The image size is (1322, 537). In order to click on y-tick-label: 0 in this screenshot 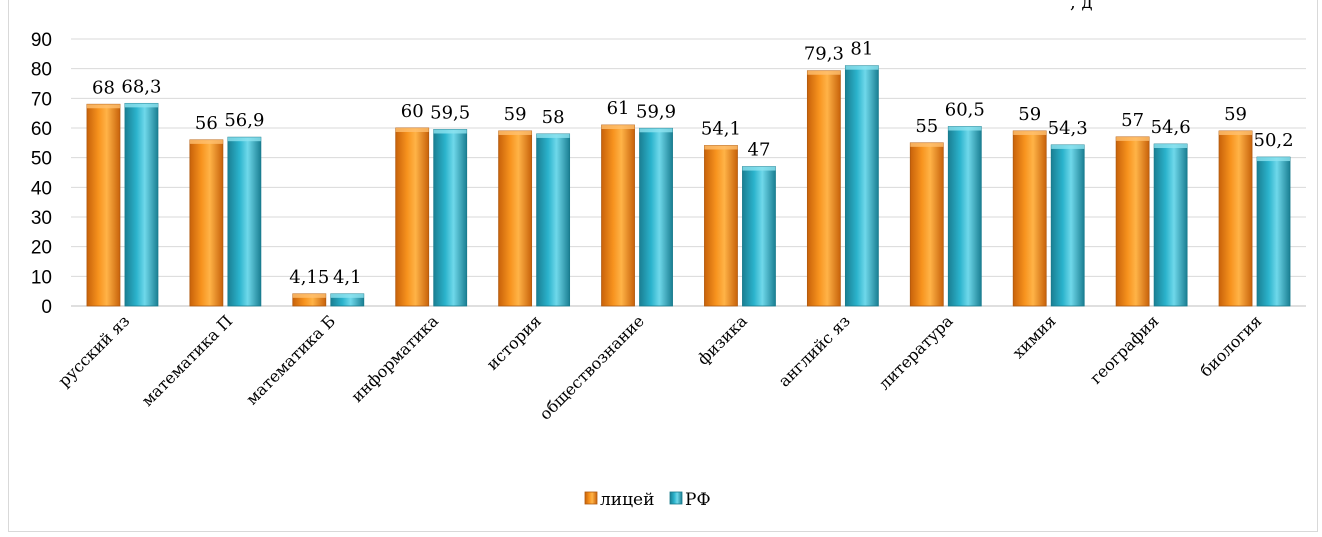, I will do `click(46, 307)`.